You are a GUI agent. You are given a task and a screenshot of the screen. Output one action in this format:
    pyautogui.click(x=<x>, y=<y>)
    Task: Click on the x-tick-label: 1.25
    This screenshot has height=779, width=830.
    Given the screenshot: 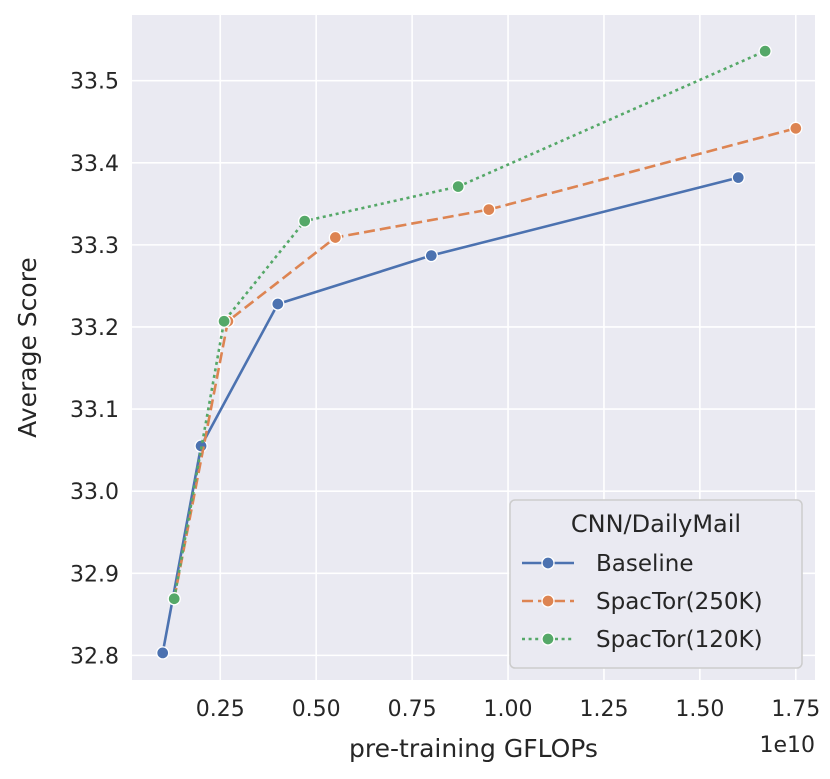 What is the action you would take?
    pyautogui.click(x=603, y=709)
    